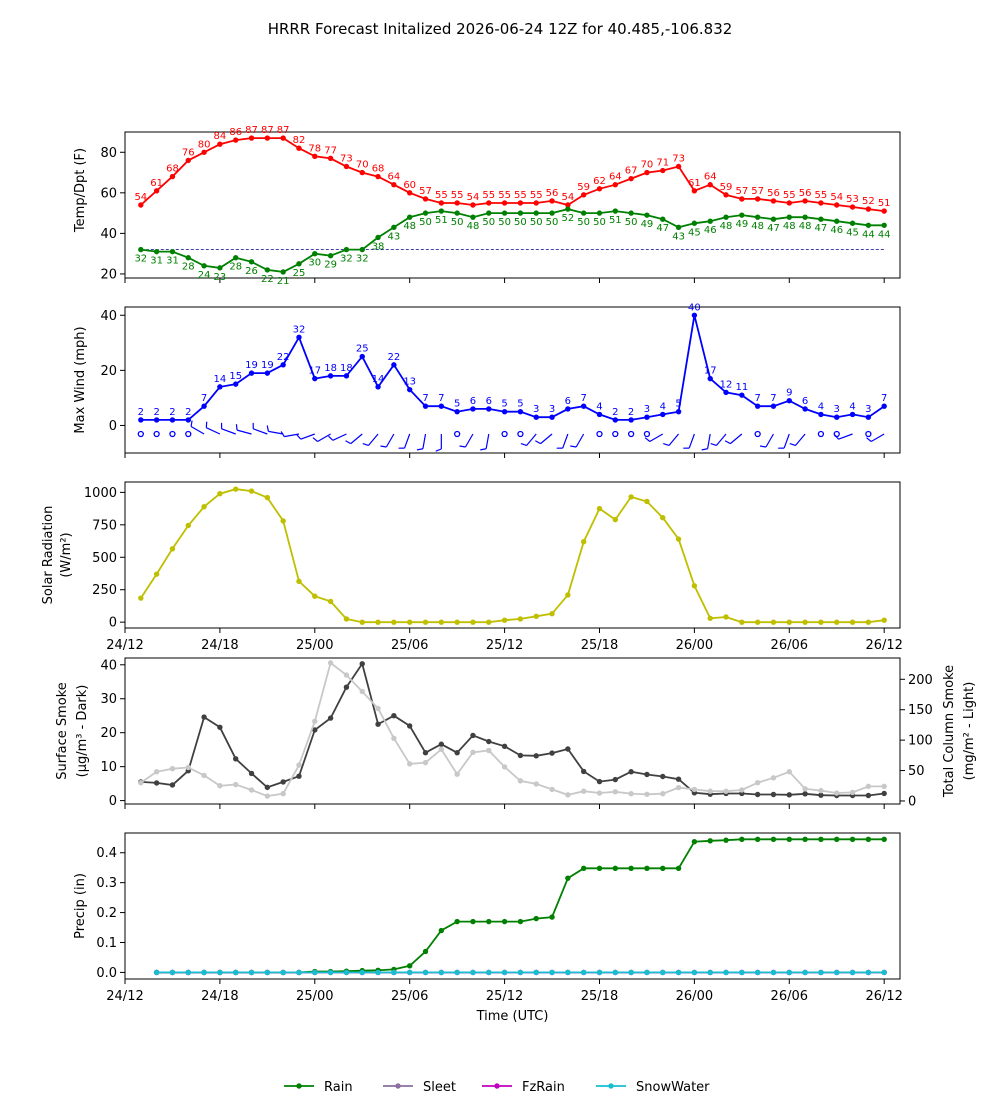 This screenshot has width=1000, height=1100. I want to click on data-label: 64, so click(394, 177).